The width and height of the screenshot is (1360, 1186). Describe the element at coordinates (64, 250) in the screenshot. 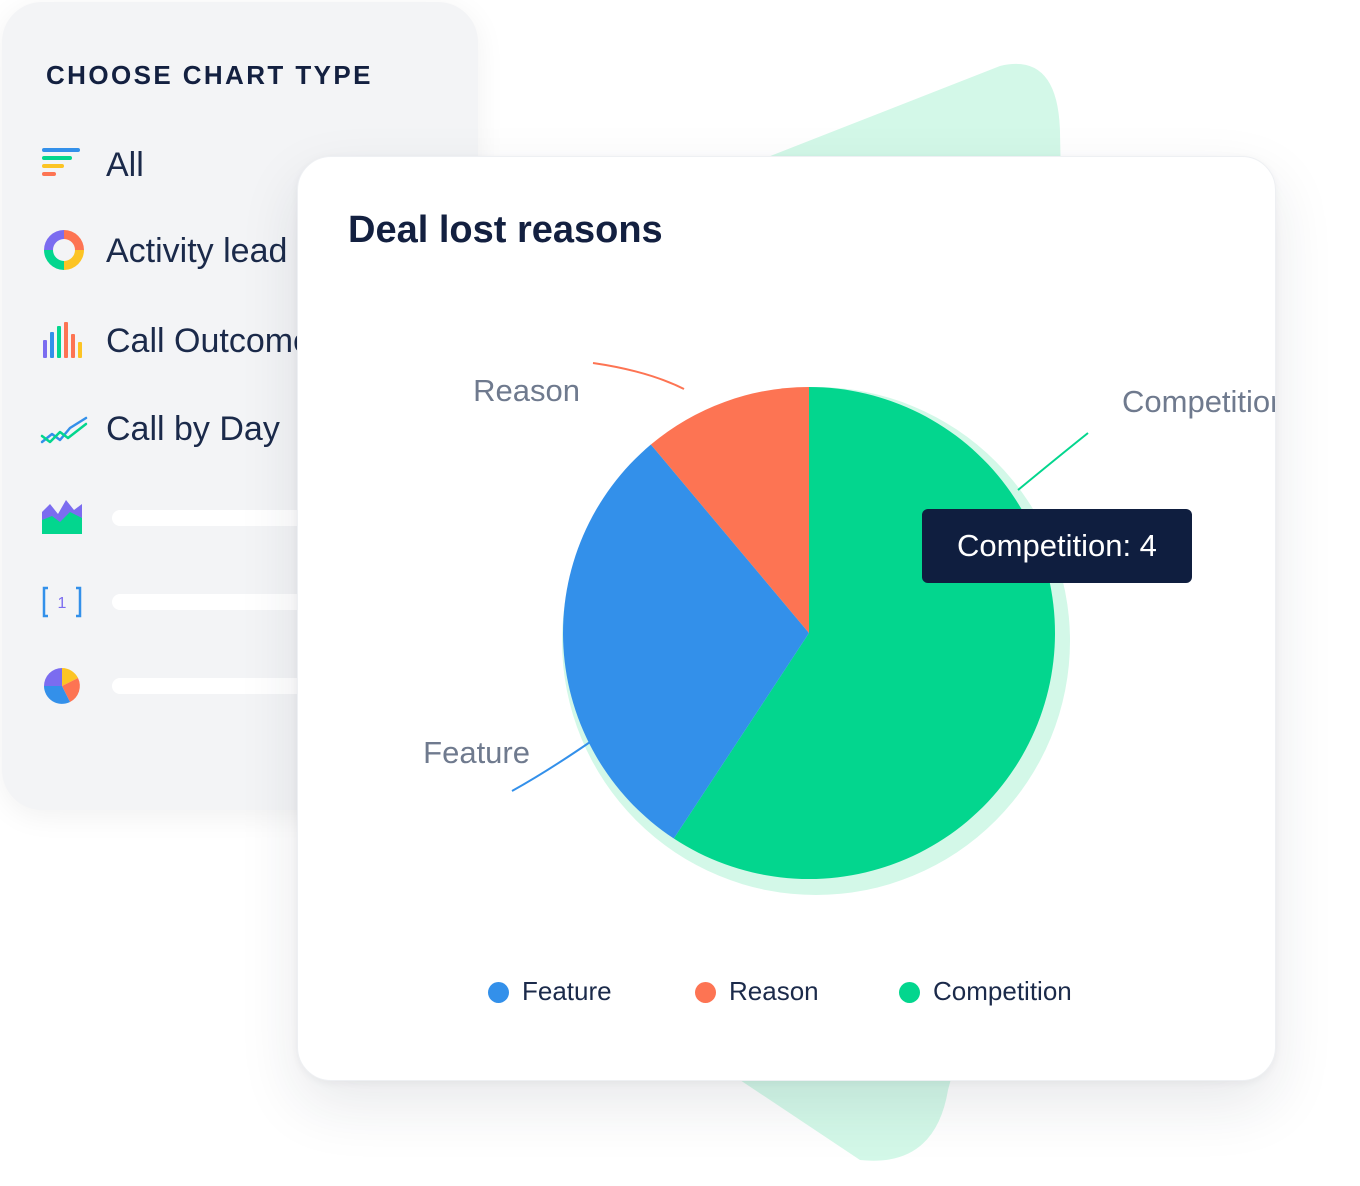

I see `donut-chart-icon` at that location.